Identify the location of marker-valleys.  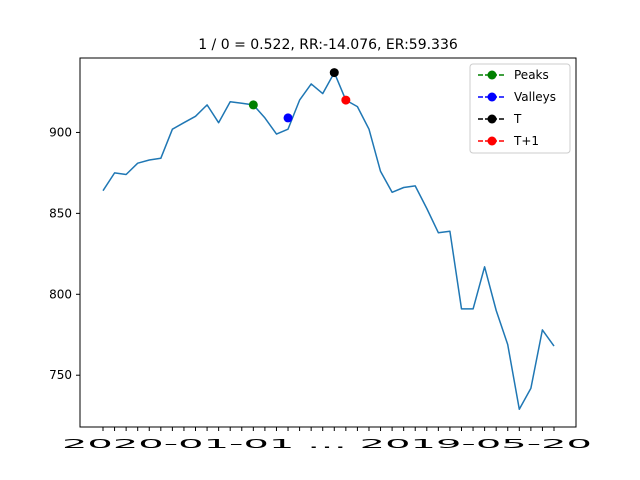
(288, 118).